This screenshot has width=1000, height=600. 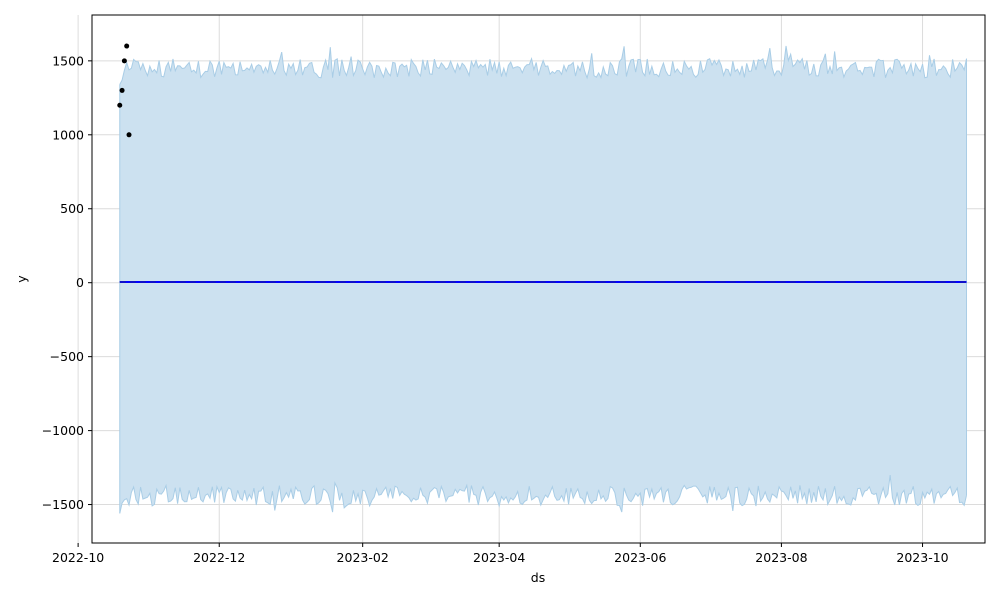 What do you see at coordinates (21, 279) in the screenshot?
I see `y-axis-title: y` at bounding box center [21, 279].